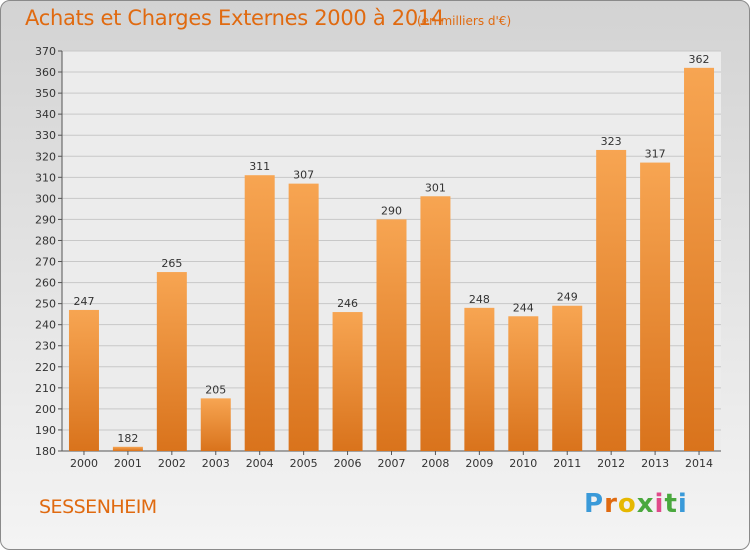 This screenshot has height=550, width=750. What do you see at coordinates (45, 367) in the screenshot?
I see `y-tick-label: 220` at bounding box center [45, 367].